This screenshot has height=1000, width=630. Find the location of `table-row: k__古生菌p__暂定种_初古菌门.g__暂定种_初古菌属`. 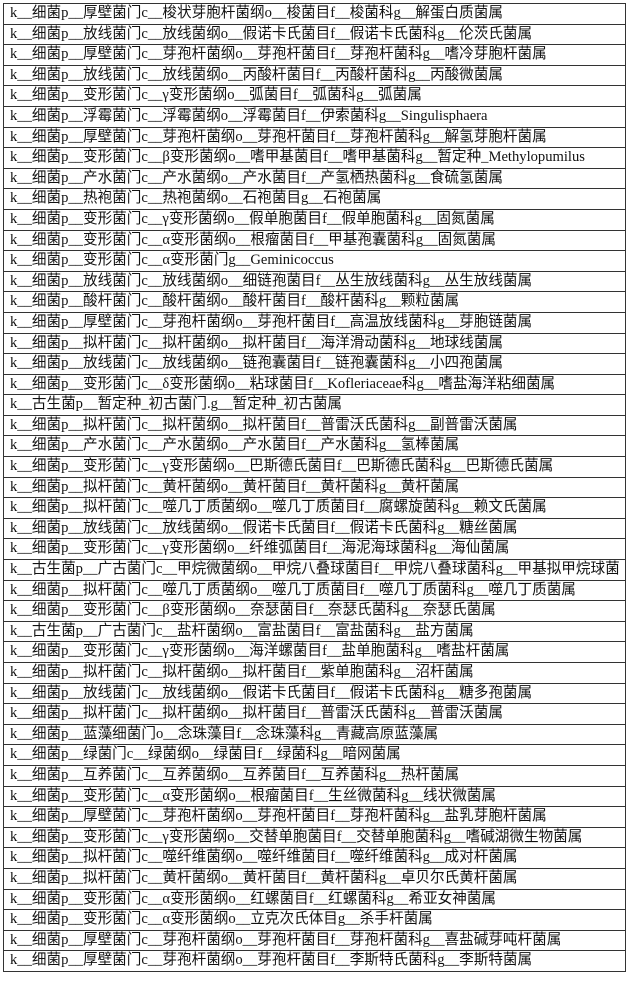

table-row: k__古生菌p__暂定种_初古菌门.g__暂定种_初古菌属 is located at coordinates (315, 405).